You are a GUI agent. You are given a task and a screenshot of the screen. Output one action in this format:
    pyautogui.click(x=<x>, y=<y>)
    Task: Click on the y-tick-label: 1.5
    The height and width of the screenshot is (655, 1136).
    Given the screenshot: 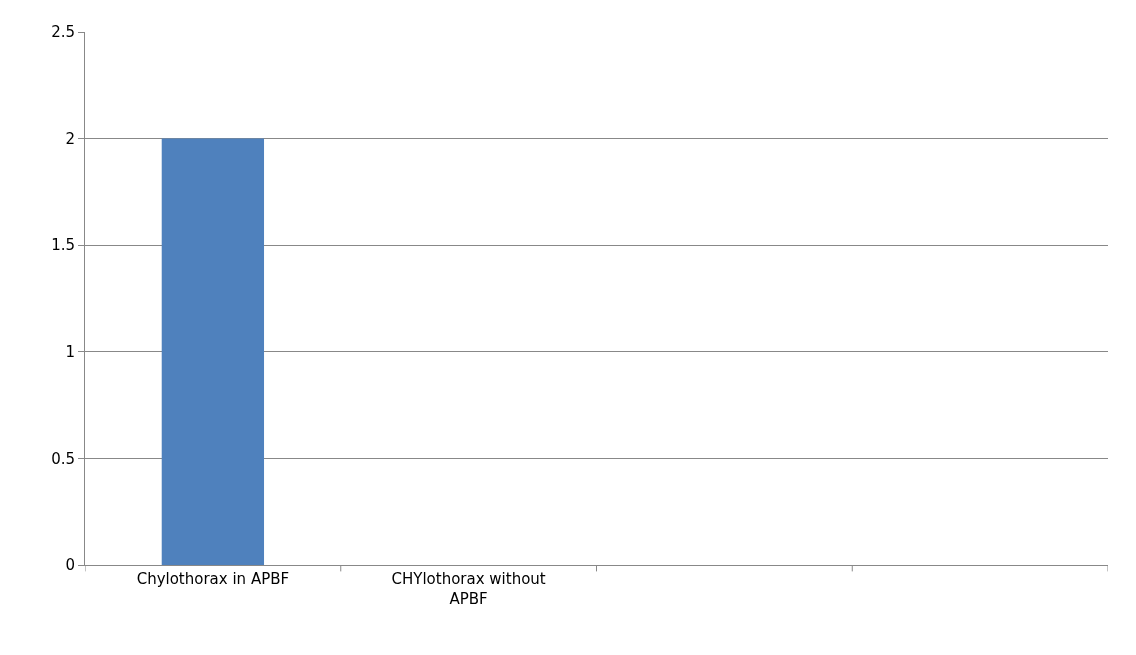 What is the action you would take?
    pyautogui.click(x=63, y=245)
    